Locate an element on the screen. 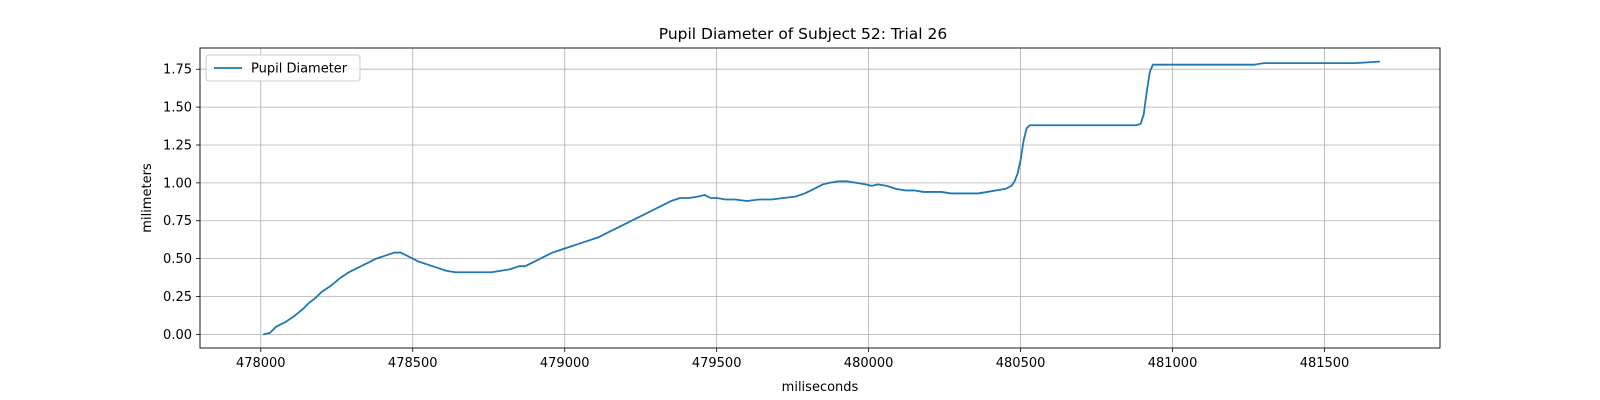  x-tick-label: 479500 is located at coordinates (717, 363).